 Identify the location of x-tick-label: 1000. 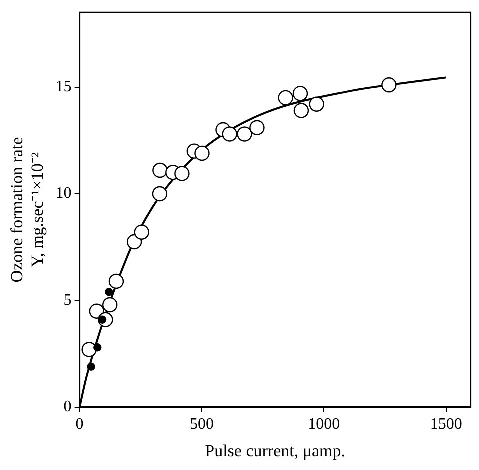
(324, 425).